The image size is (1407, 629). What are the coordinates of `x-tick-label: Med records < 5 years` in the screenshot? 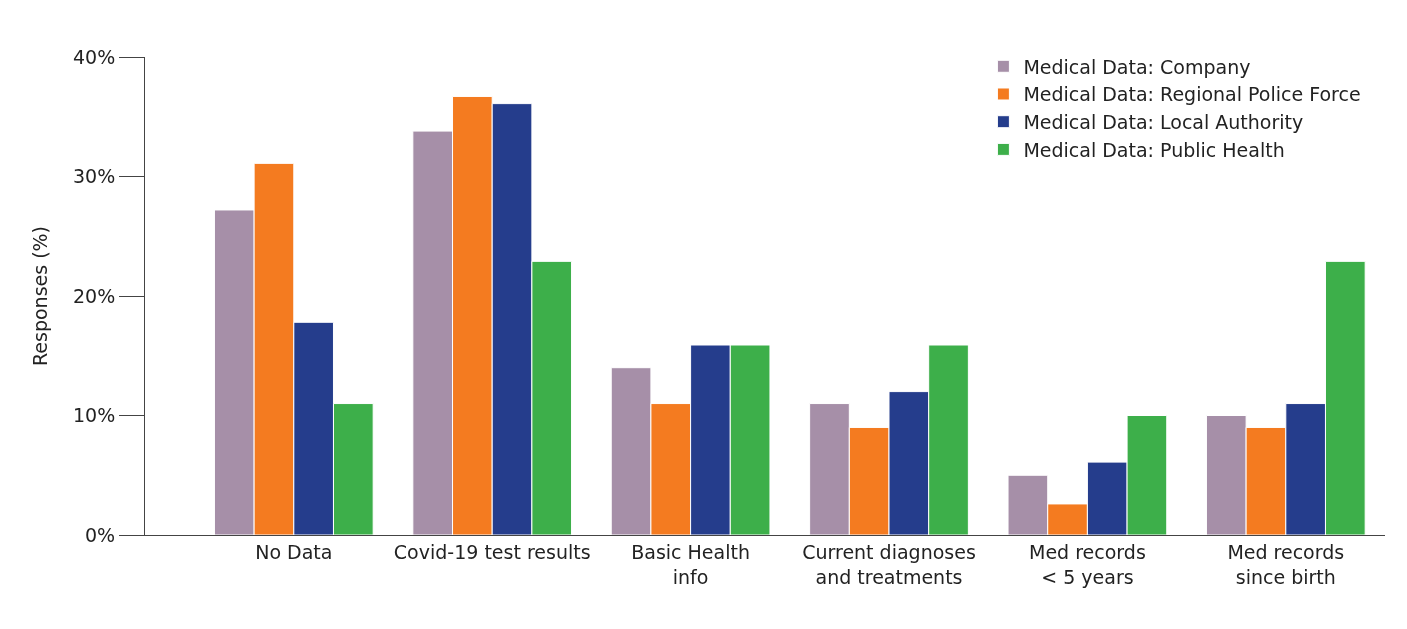 It's located at (1087, 564).